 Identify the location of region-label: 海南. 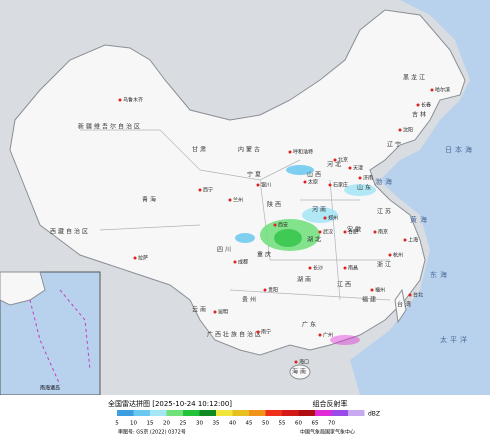
(300, 372).